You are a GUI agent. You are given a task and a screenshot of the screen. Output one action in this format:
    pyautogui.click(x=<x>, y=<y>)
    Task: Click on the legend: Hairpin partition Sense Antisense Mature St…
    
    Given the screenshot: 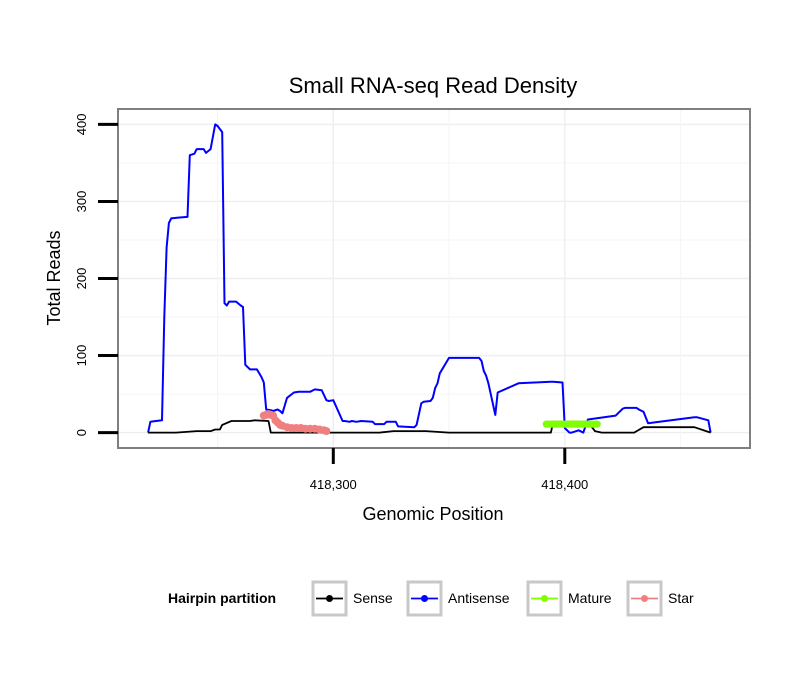 What is the action you would take?
    pyautogui.click(x=431, y=598)
    